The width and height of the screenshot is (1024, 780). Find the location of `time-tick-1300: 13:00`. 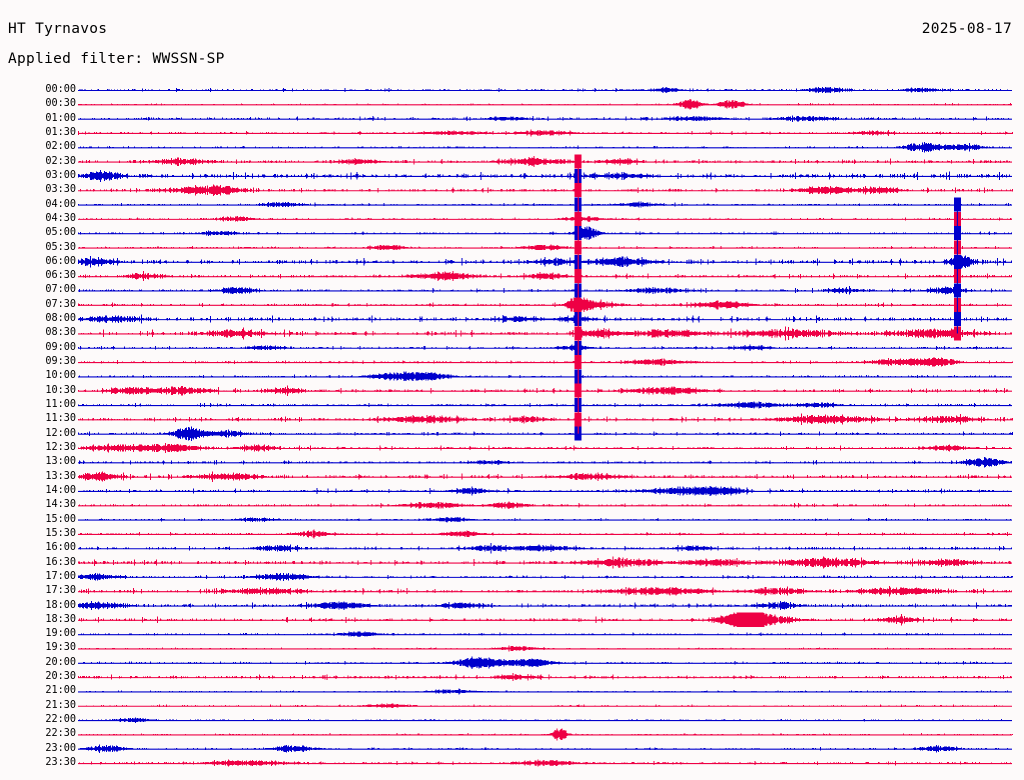

time-tick-1300: 13:00 is located at coordinates (60, 462).